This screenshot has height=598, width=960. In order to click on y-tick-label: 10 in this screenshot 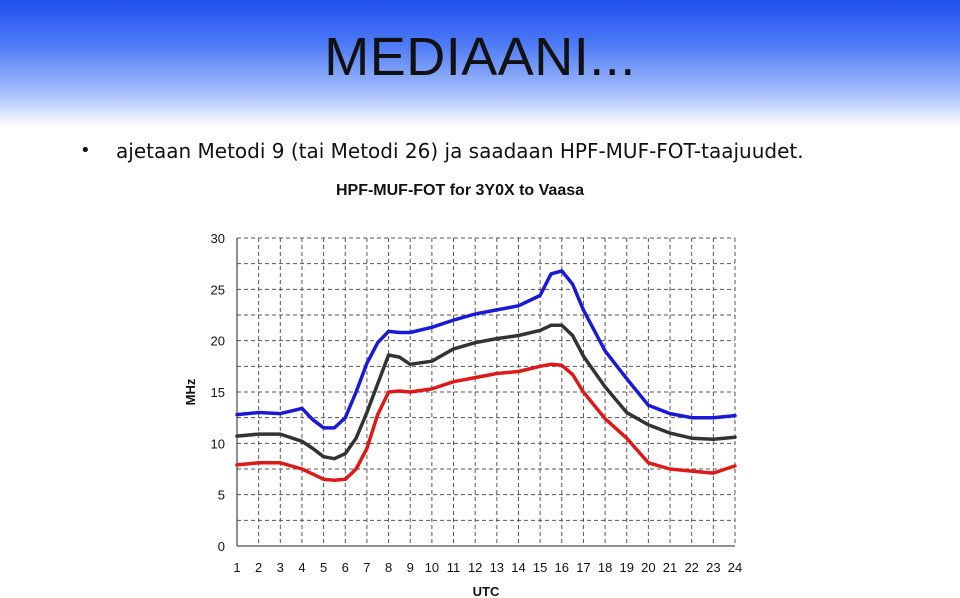, I will do `click(218, 443)`.